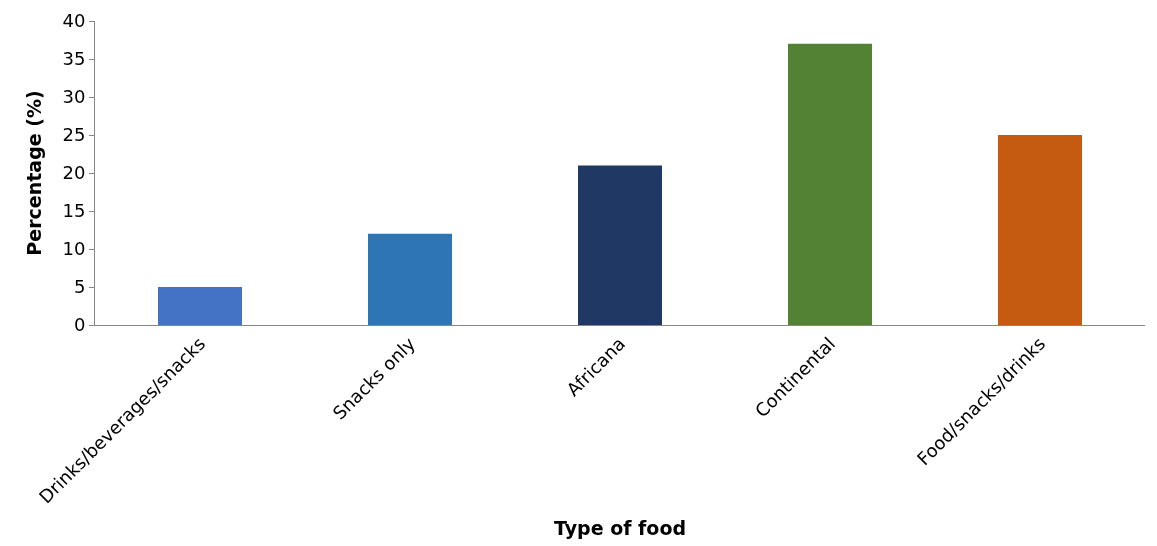 The width and height of the screenshot is (1157, 546). I want to click on y-tick-label: 0, so click(79, 325).